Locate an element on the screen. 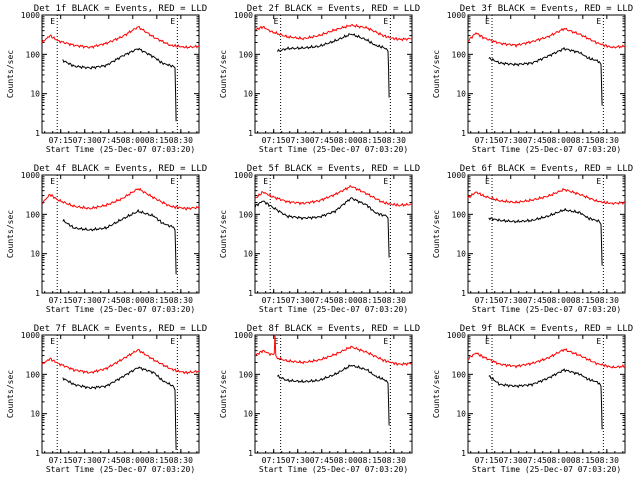 The image size is (640, 480). panel-2-y-tick-label: 1 is located at coordinates (250, 133).